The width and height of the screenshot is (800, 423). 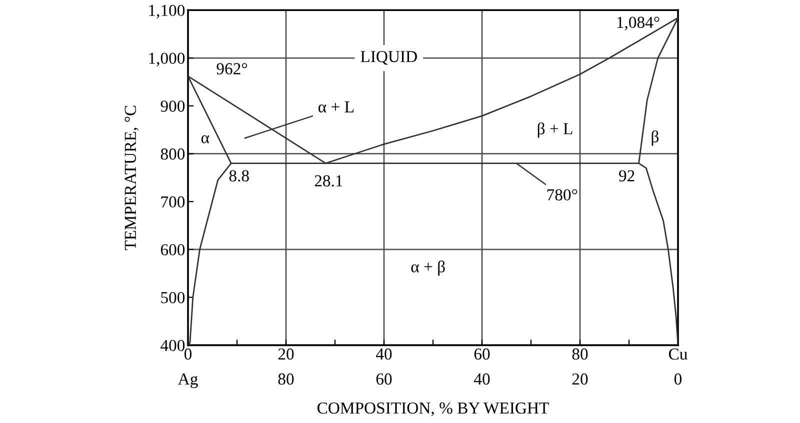 What do you see at coordinates (384, 379) in the screenshot?
I see `x2-tick-label: 60` at bounding box center [384, 379].